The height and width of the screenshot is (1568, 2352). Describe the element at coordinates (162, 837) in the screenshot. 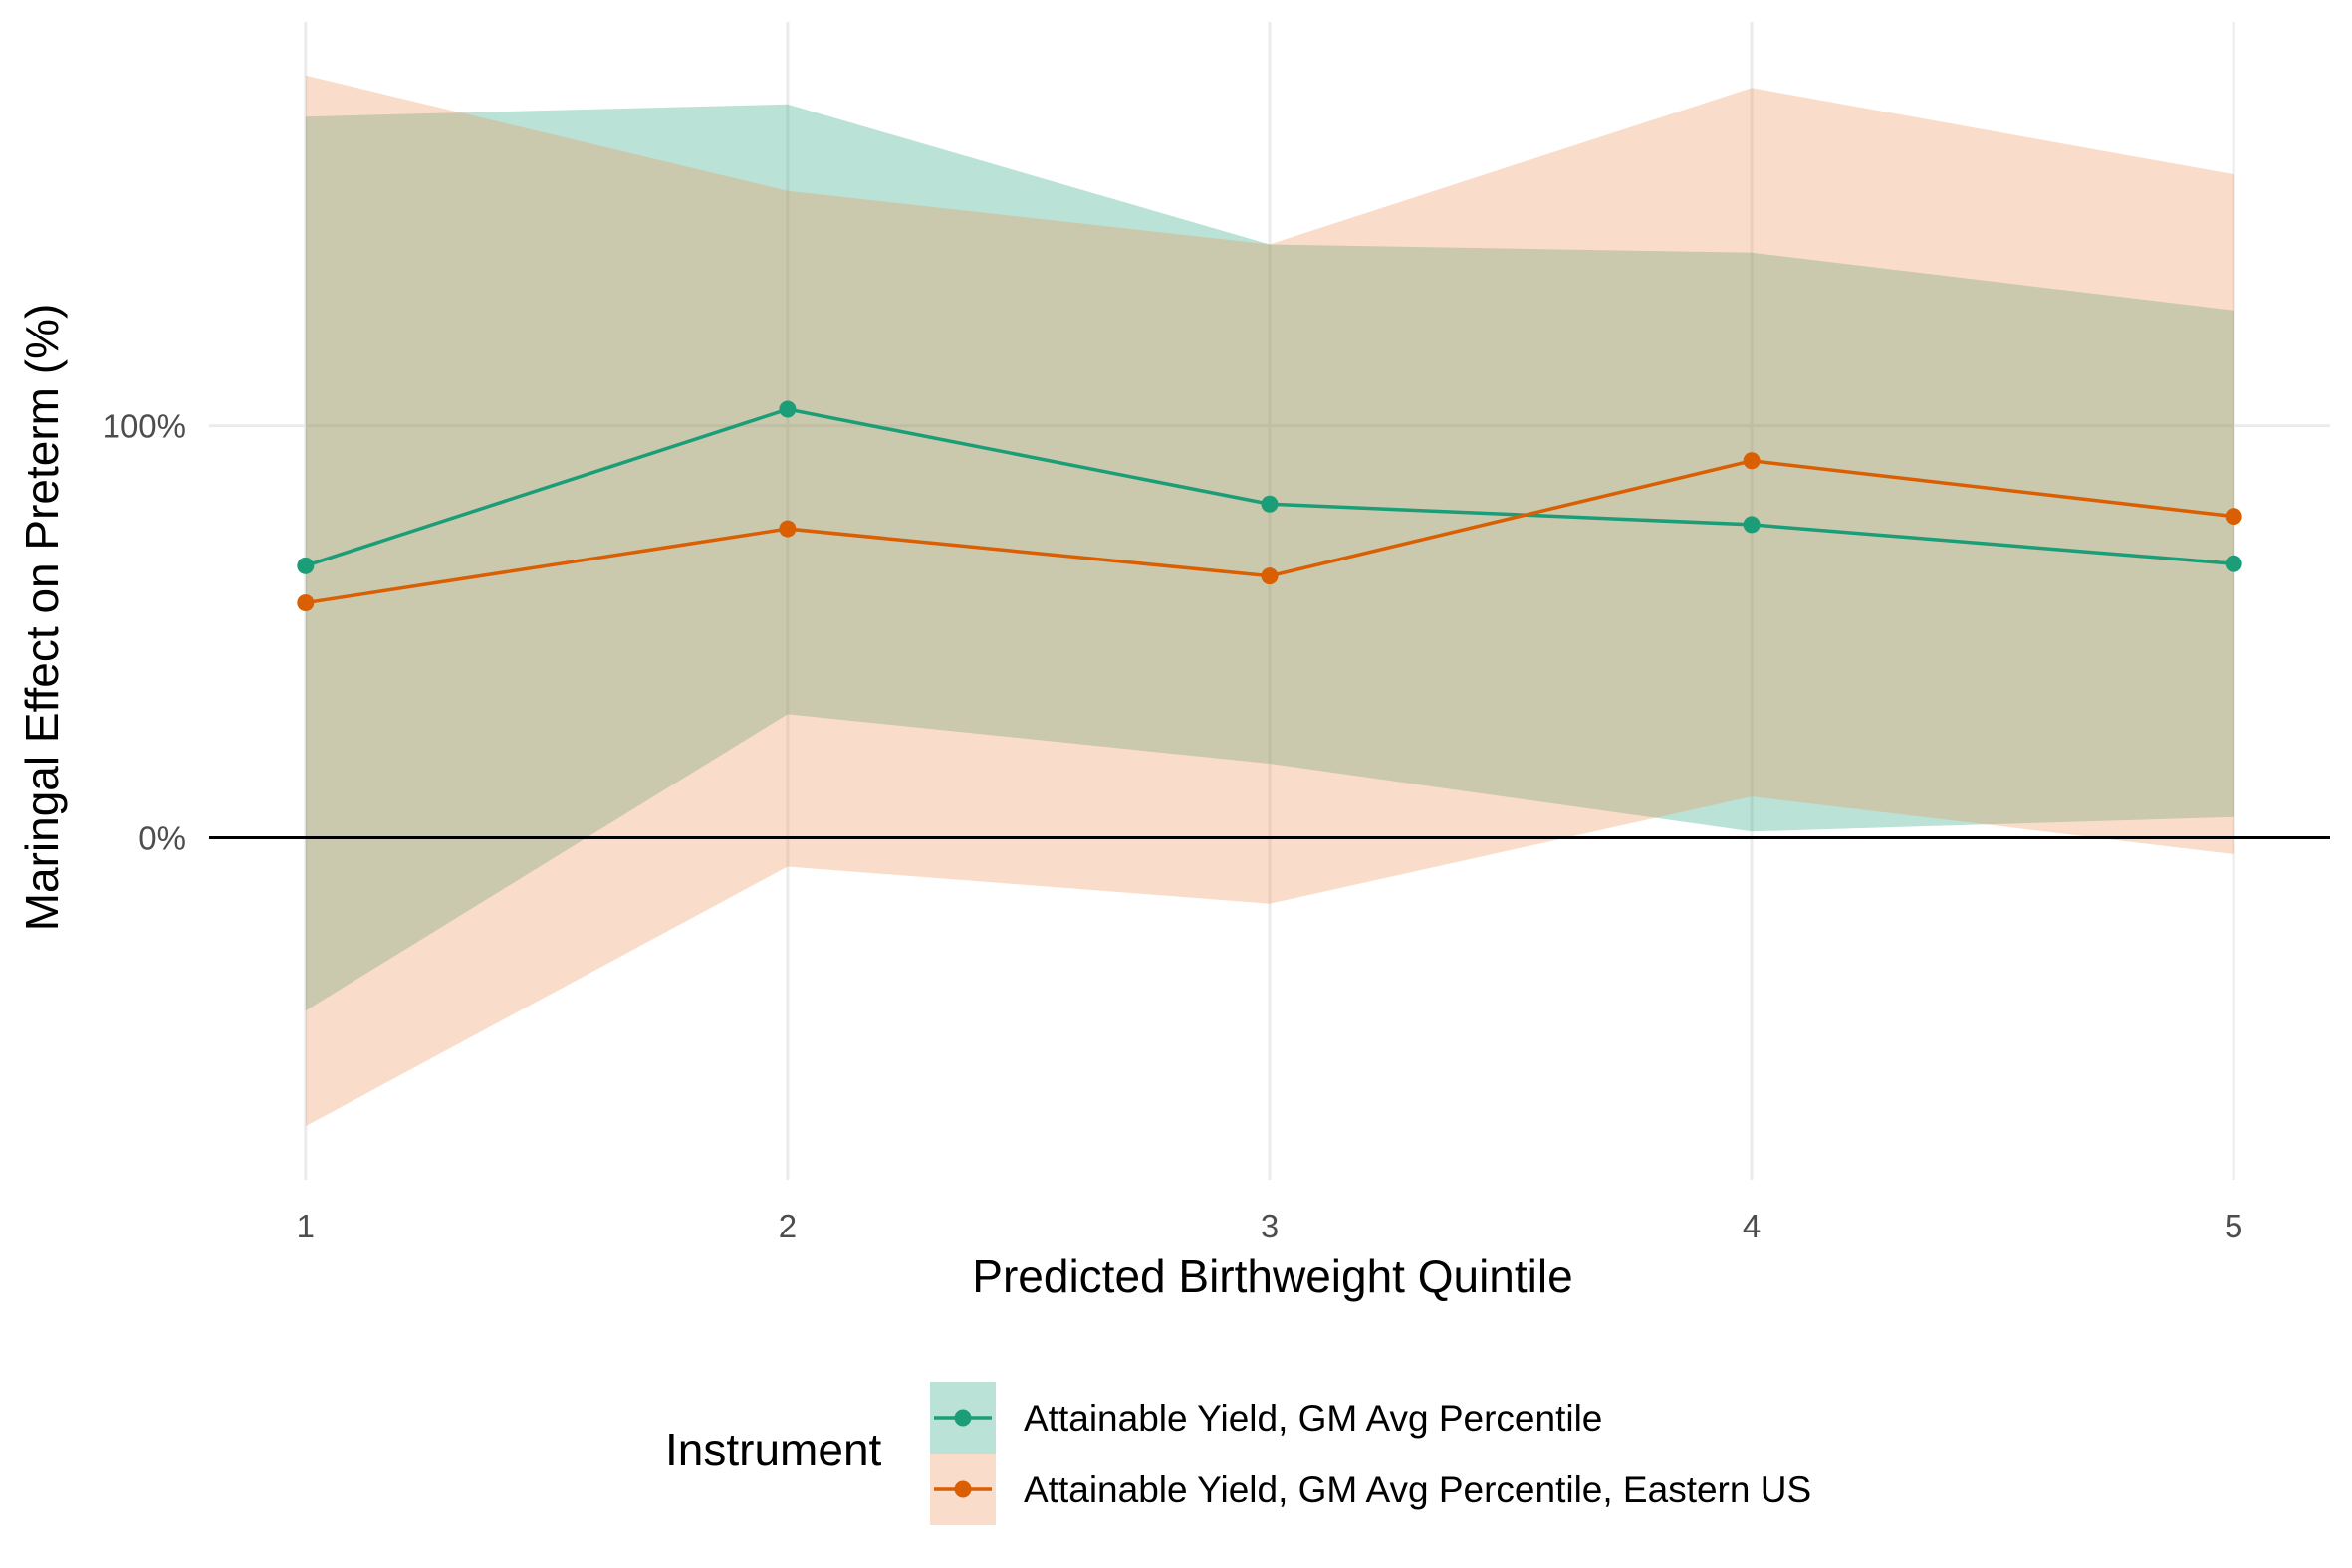

I see `y-tick-label: 0%` at that location.